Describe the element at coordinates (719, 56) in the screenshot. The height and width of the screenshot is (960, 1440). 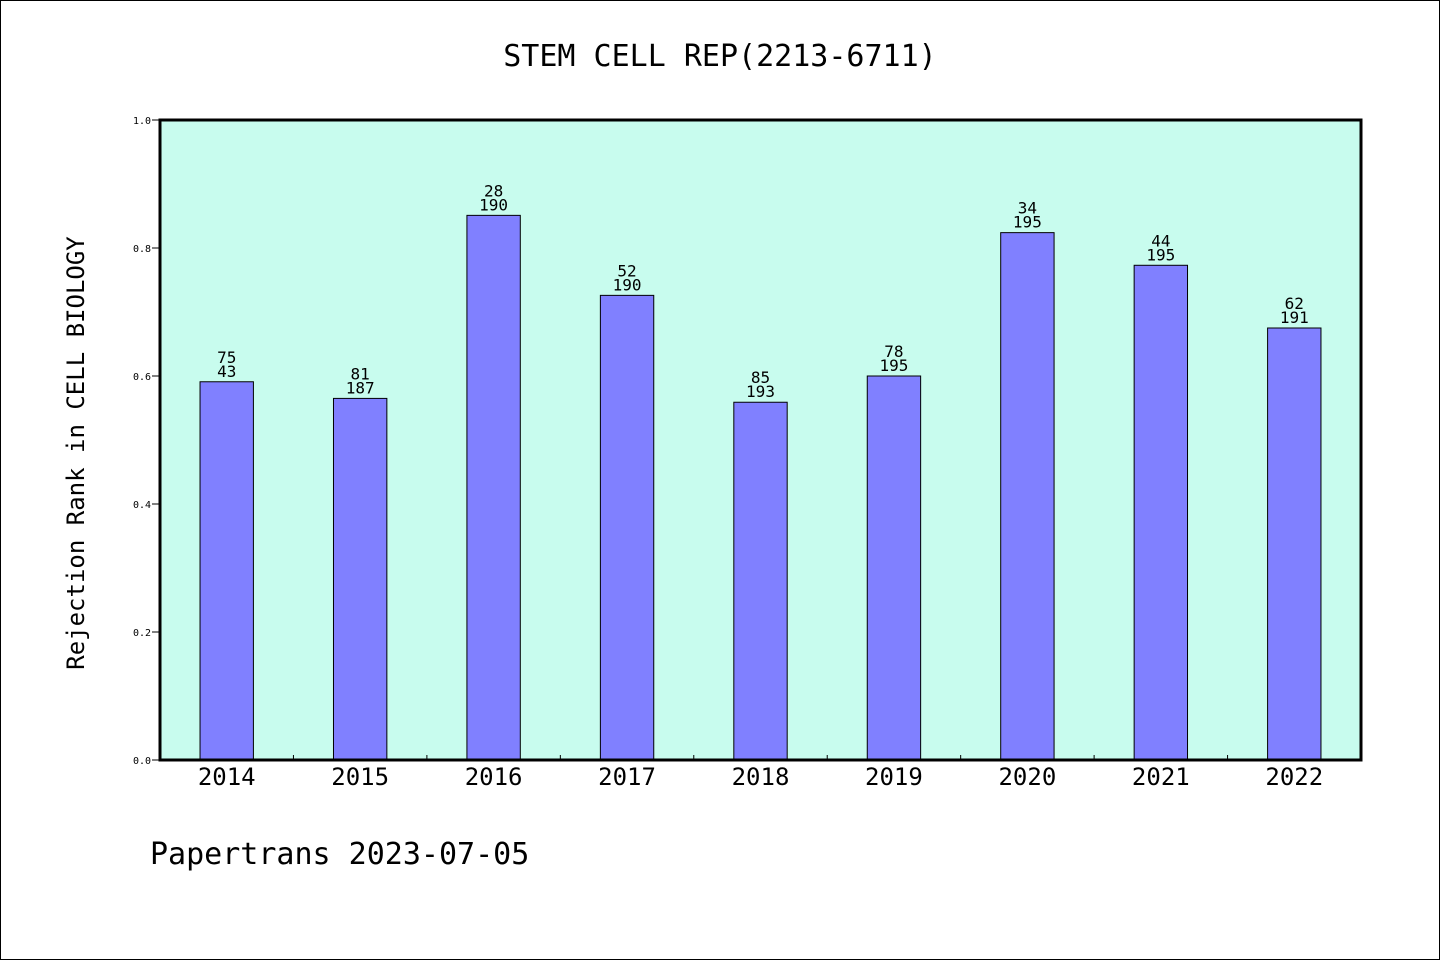
I see `chart-title: STEM CELL REP(2213-6711)` at that location.